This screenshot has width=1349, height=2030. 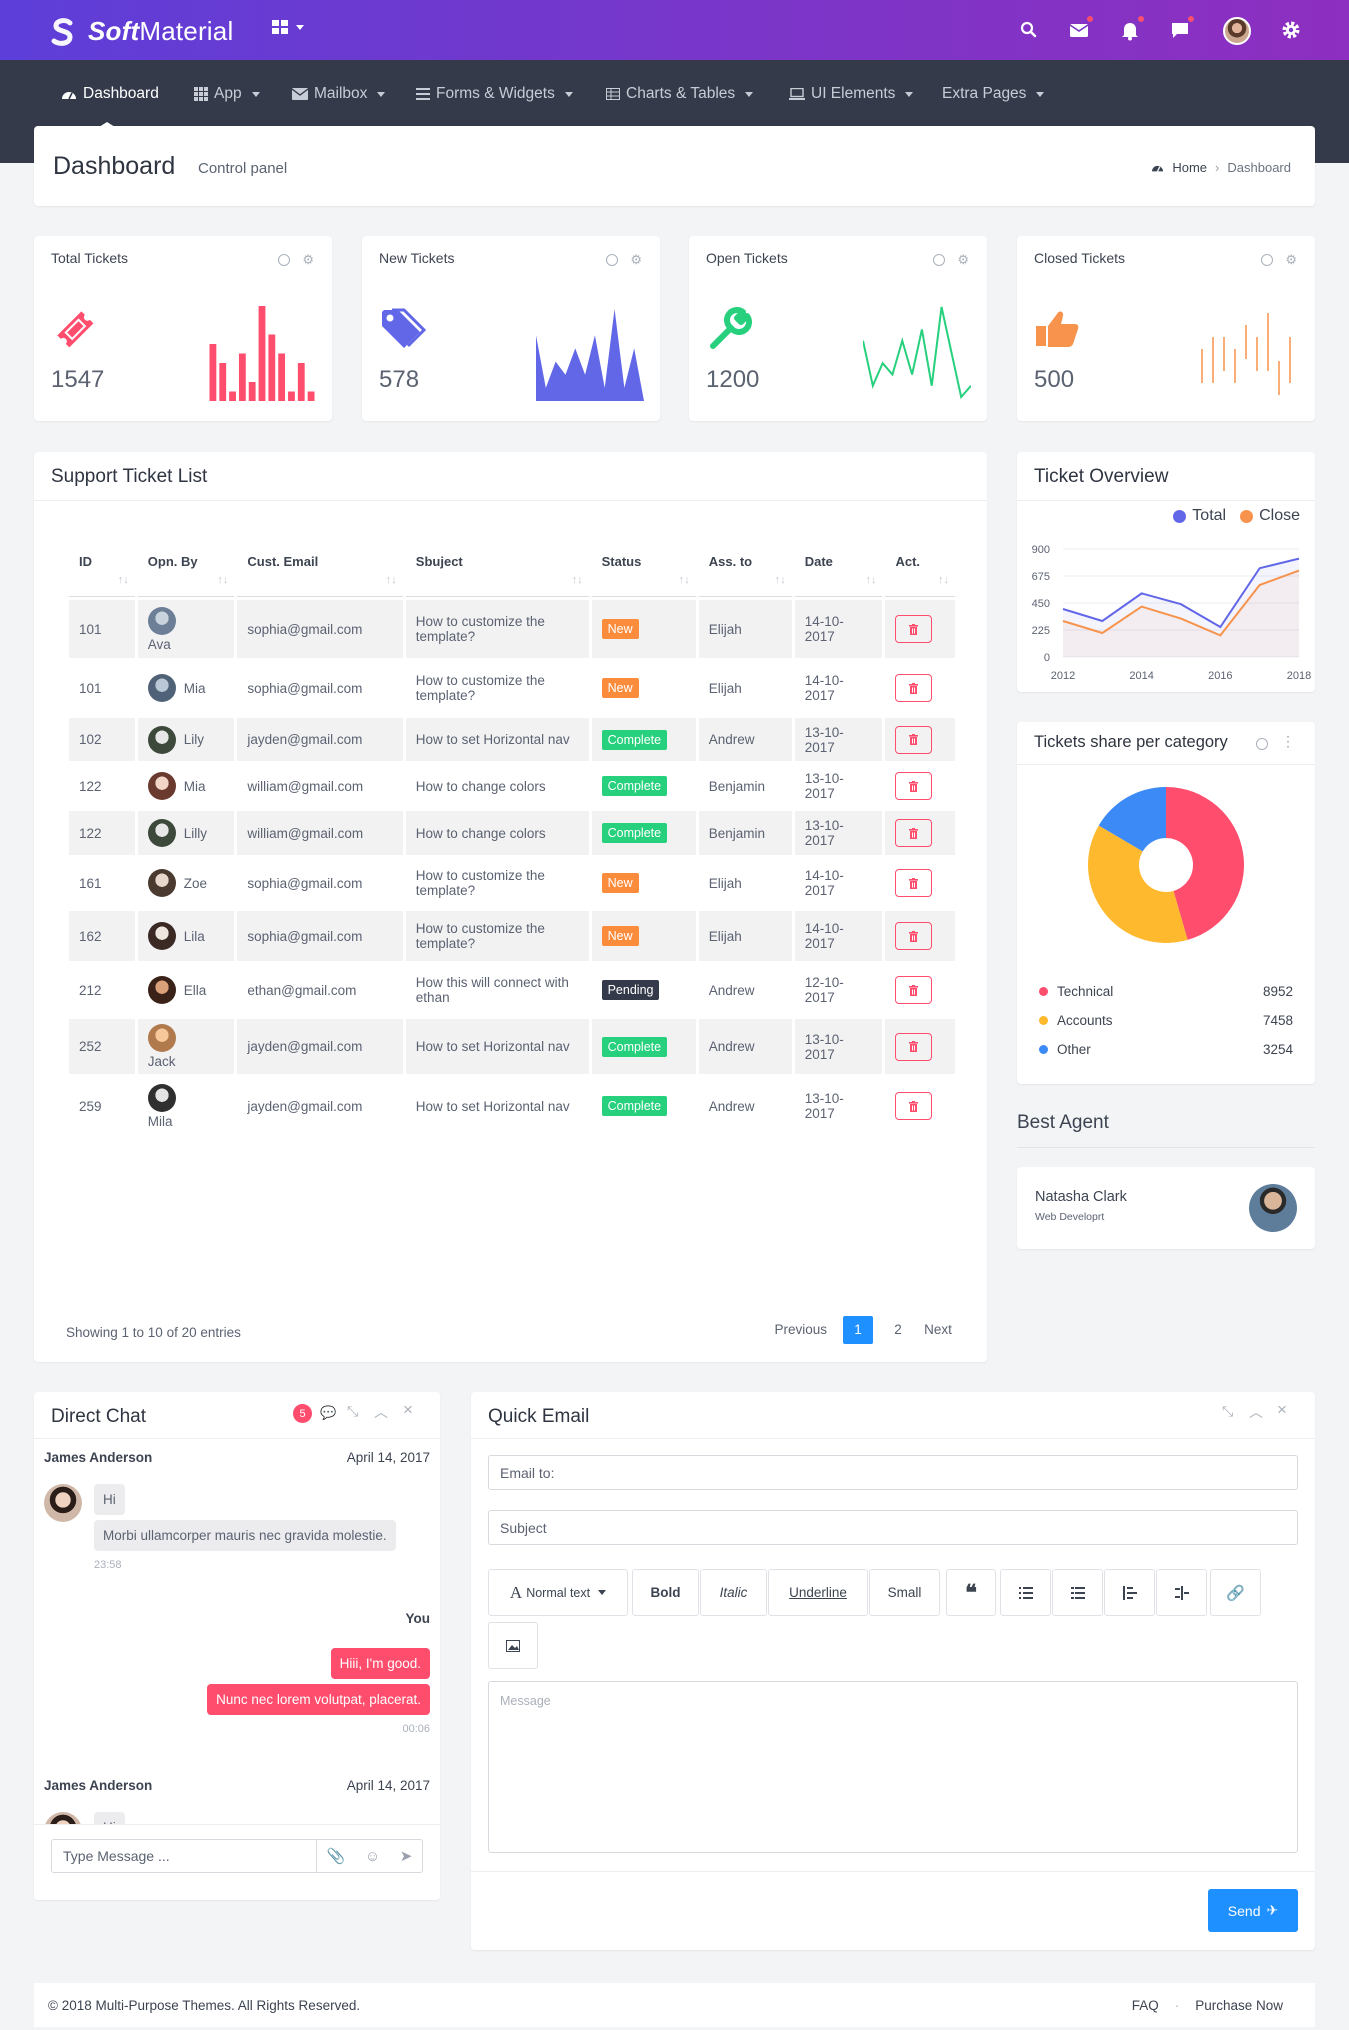 What do you see at coordinates (288, 27) in the screenshot?
I see `apps-menu-button` at bounding box center [288, 27].